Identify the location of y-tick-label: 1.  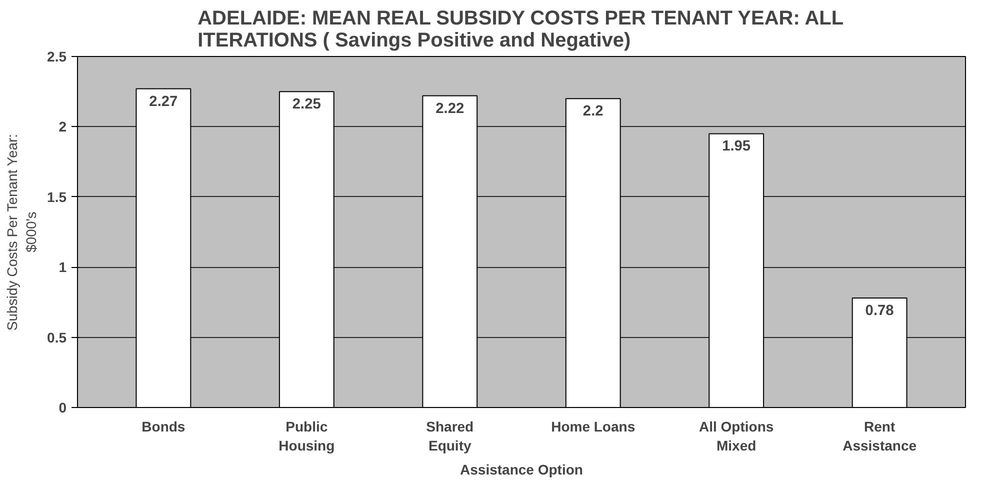
(62, 267).